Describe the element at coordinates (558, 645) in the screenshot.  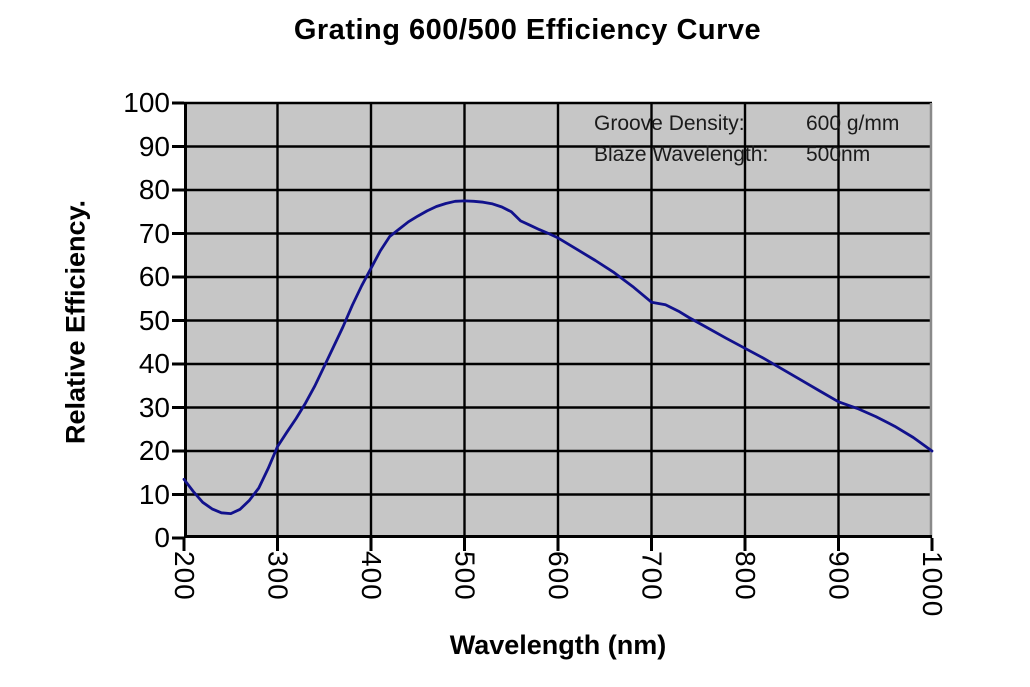
I see `x-axis-title: Wavelength (nm)` at that location.